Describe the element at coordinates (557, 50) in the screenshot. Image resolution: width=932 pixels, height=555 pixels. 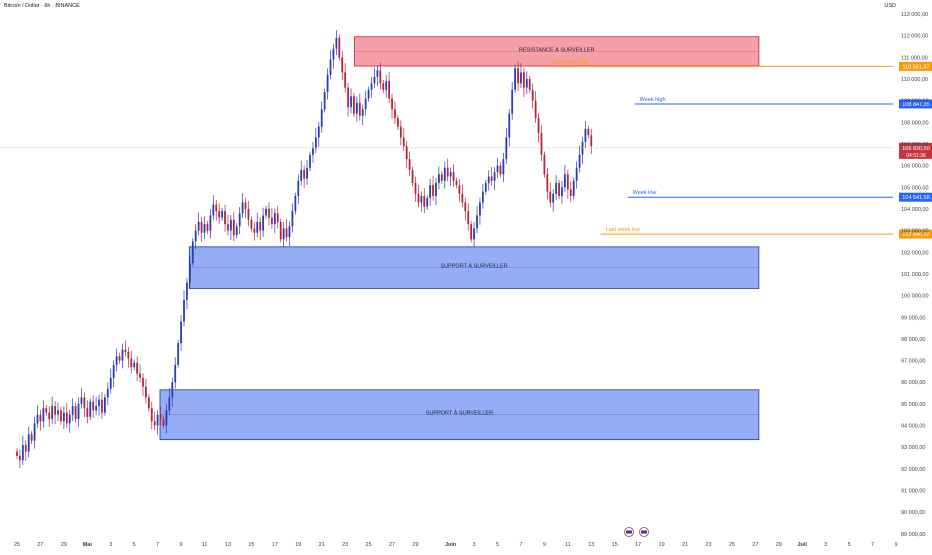
I see `zone-label-resistance: RESISTANCE À SURVEILLER` at that location.